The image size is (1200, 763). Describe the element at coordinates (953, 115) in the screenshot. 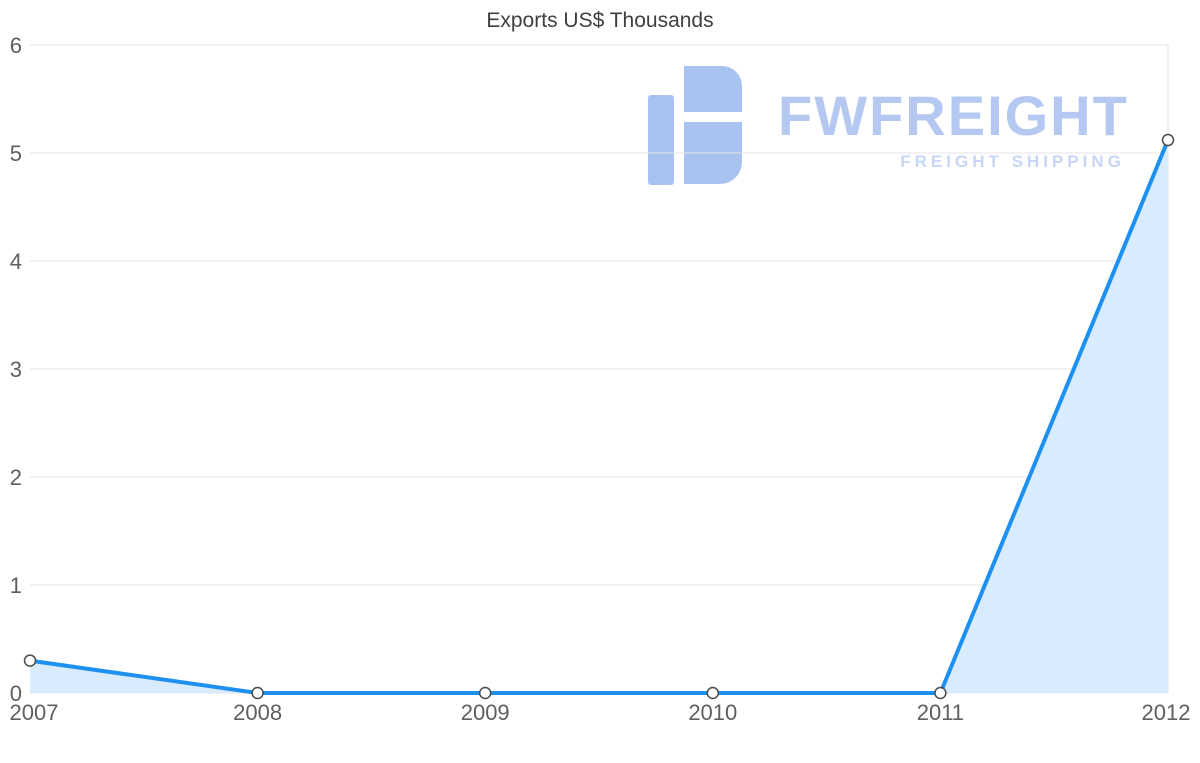

I see `brand-name: FWFREIGHT` at that location.